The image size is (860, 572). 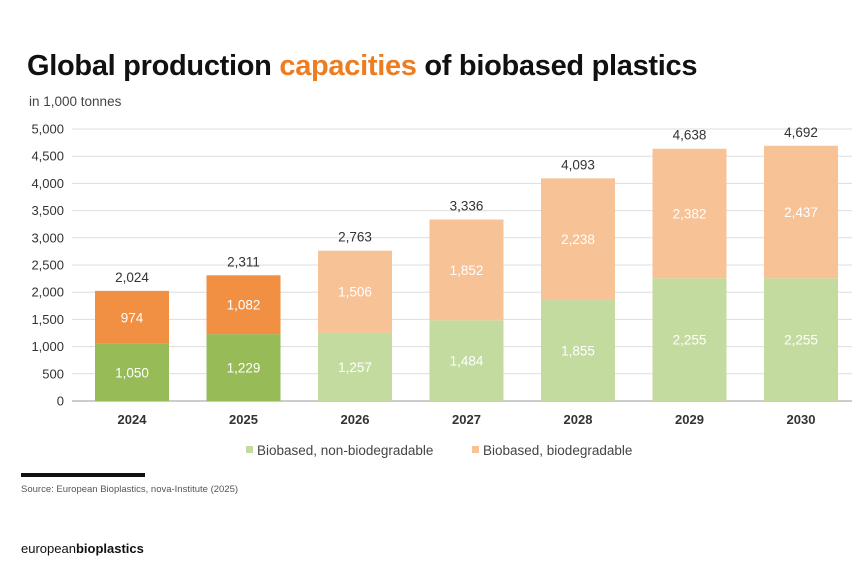 What do you see at coordinates (801, 132) in the screenshot?
I see `total-label: 4,692` at bounding box center [801, 132].